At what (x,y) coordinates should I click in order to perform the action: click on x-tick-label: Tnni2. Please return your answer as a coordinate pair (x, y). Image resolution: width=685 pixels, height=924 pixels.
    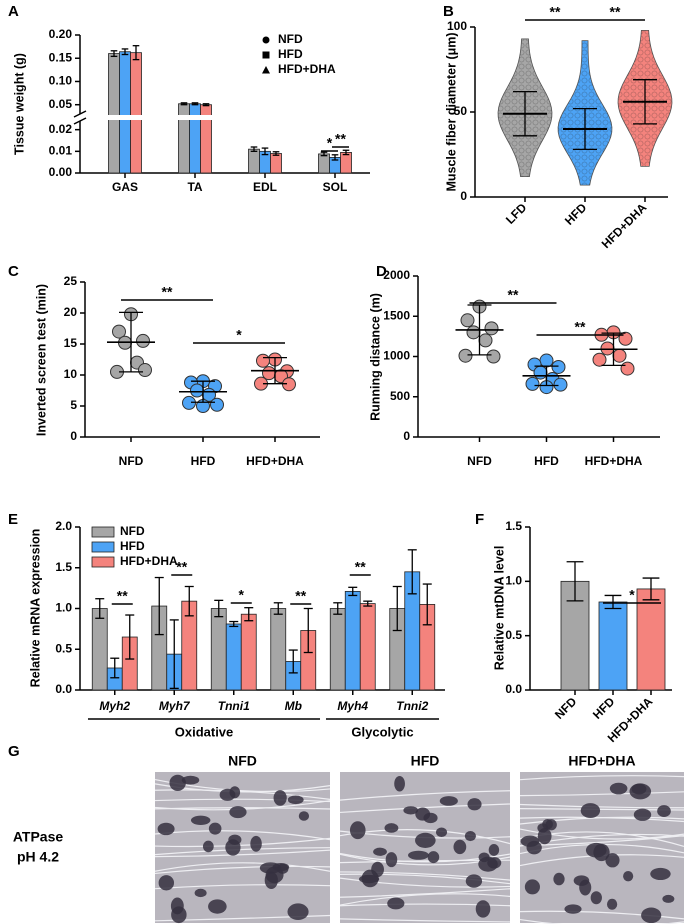
    Looking at the image, I should click on (412, 706).